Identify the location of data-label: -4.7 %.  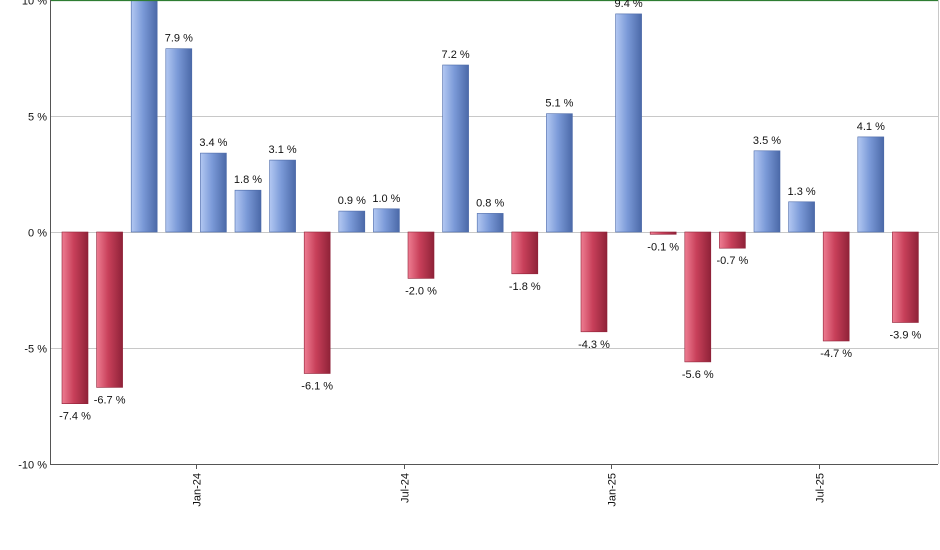
(836, 354).